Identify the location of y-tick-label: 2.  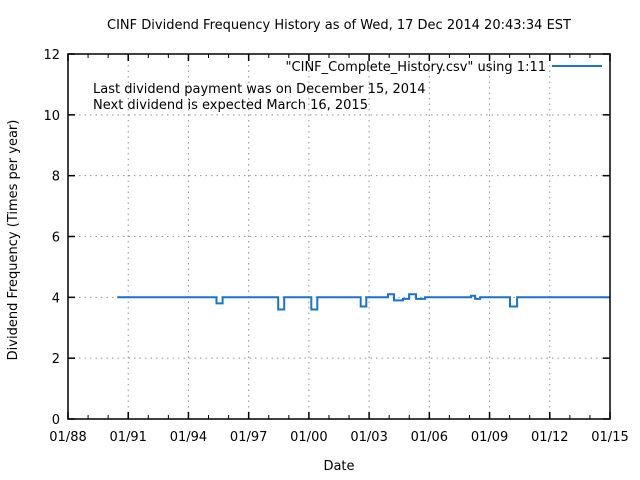
(56, 359).